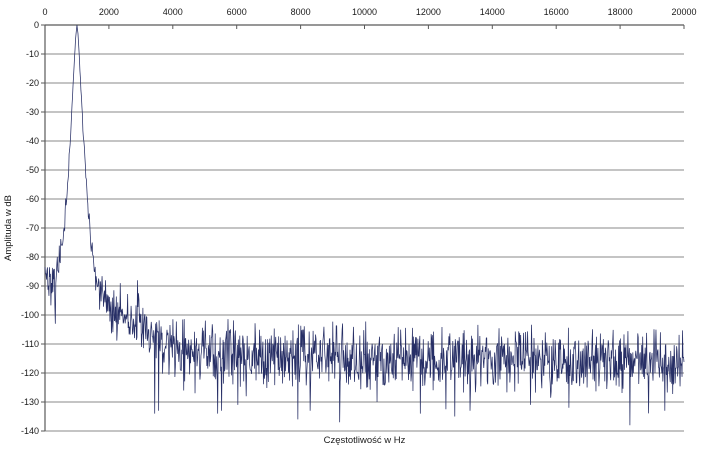 Image resolution: width=705 pixels, height=461 pixels. I want to click on y-tick-label: -120, so click(30, 373).